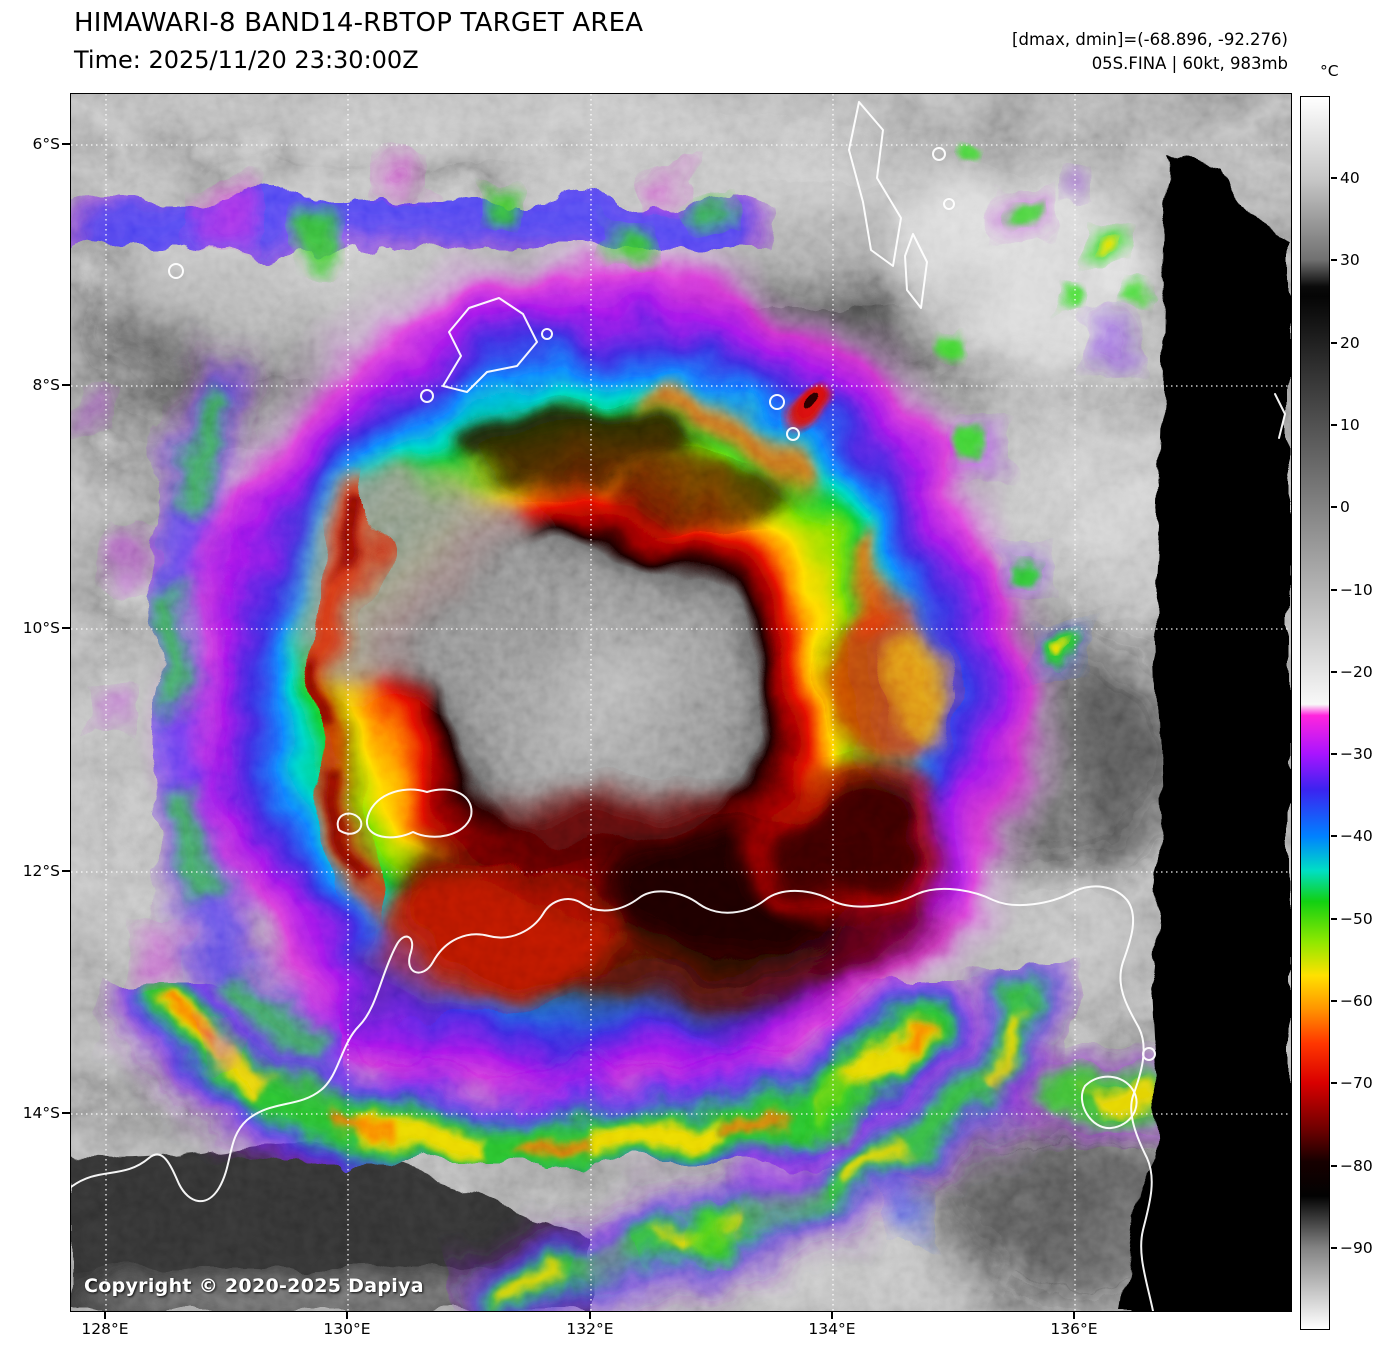 This screenshot has width=1388, height=1359. I want to click on lon-axis-label: 128°E, so click(105, 1329).